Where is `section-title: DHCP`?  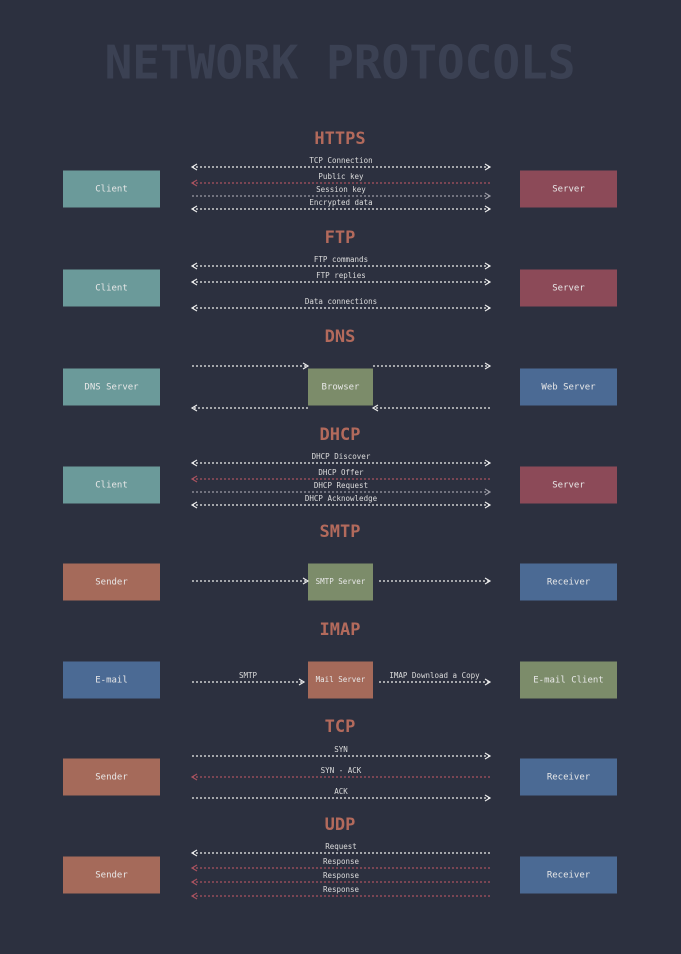 section-title: DHCP is located at coordinates (340, 435).